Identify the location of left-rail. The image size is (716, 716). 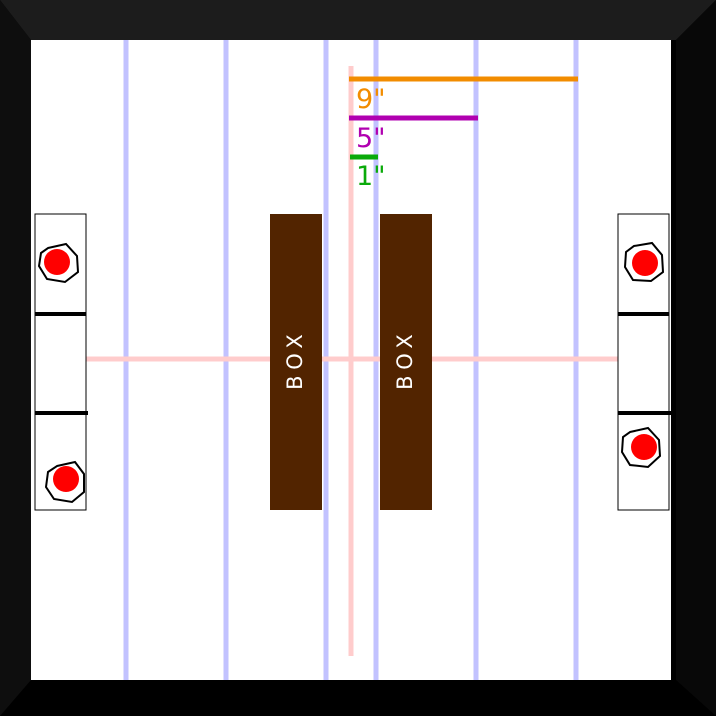
(61, 362).